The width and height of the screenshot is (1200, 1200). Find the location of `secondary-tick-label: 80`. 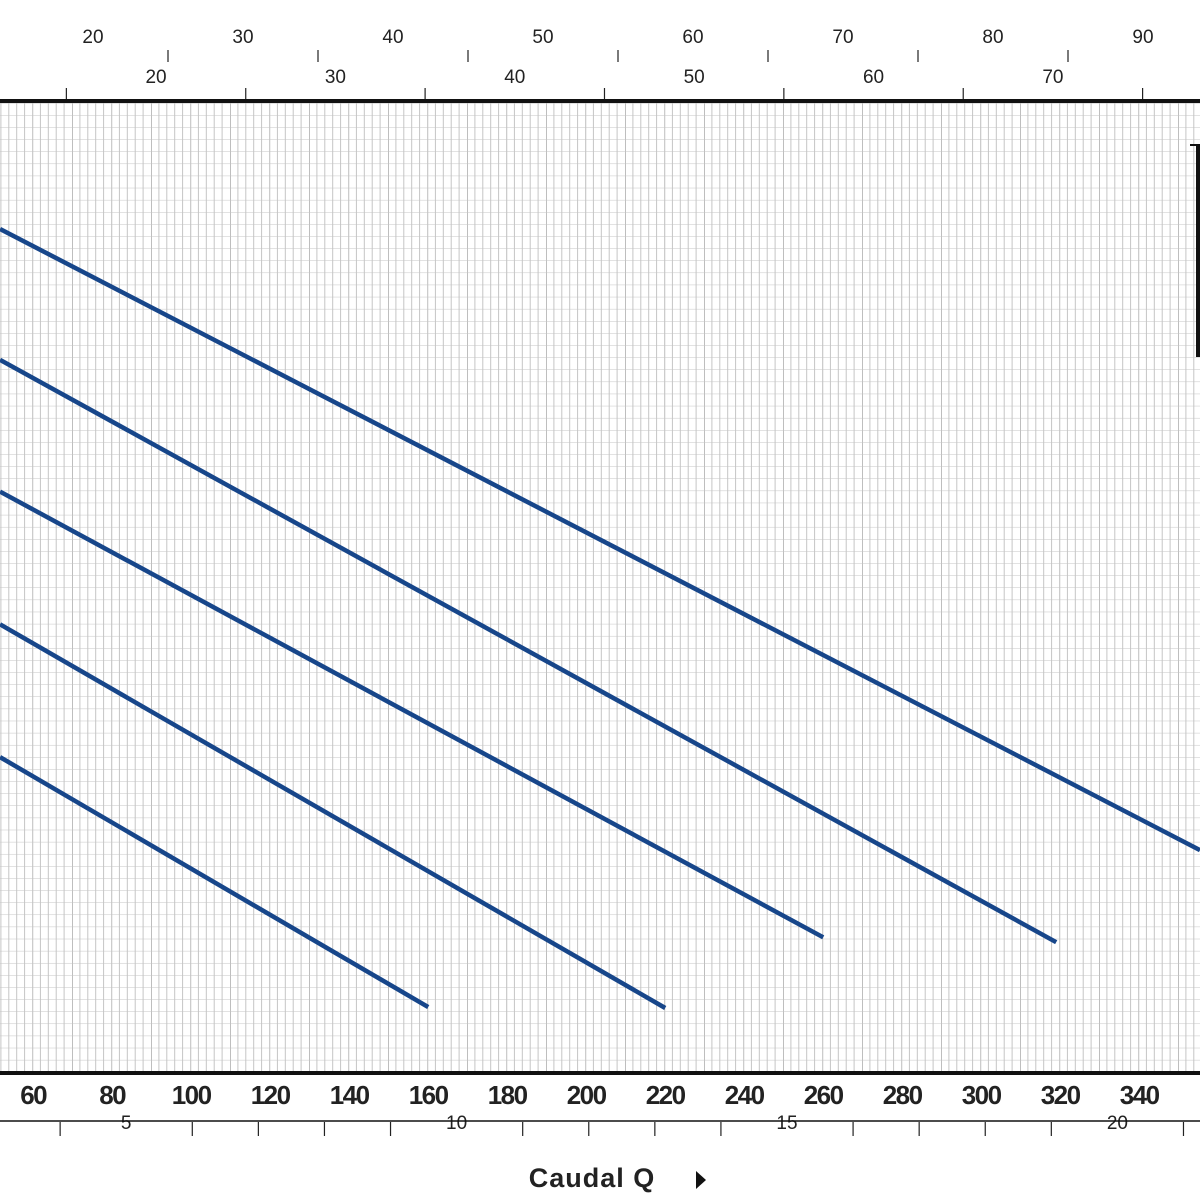

secondary-tick-label: 80 is located at coordinates (992, 37).